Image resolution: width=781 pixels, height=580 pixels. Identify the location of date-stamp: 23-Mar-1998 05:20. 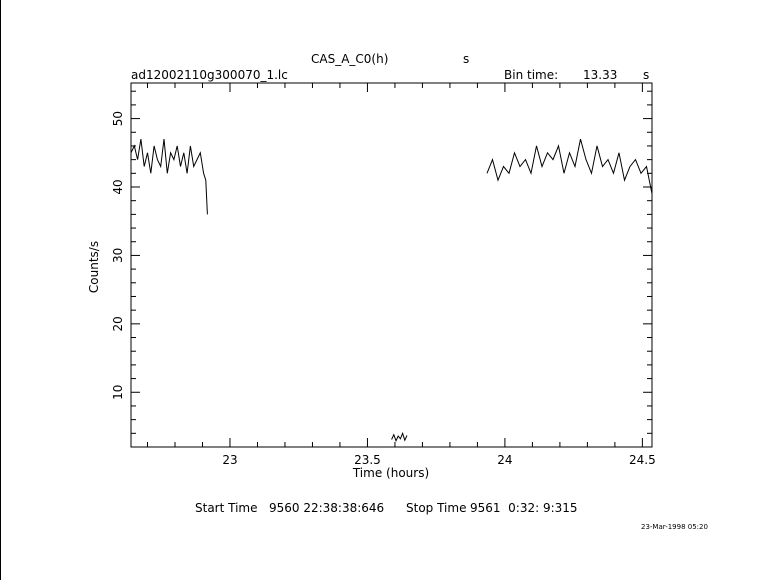
(674, 527).